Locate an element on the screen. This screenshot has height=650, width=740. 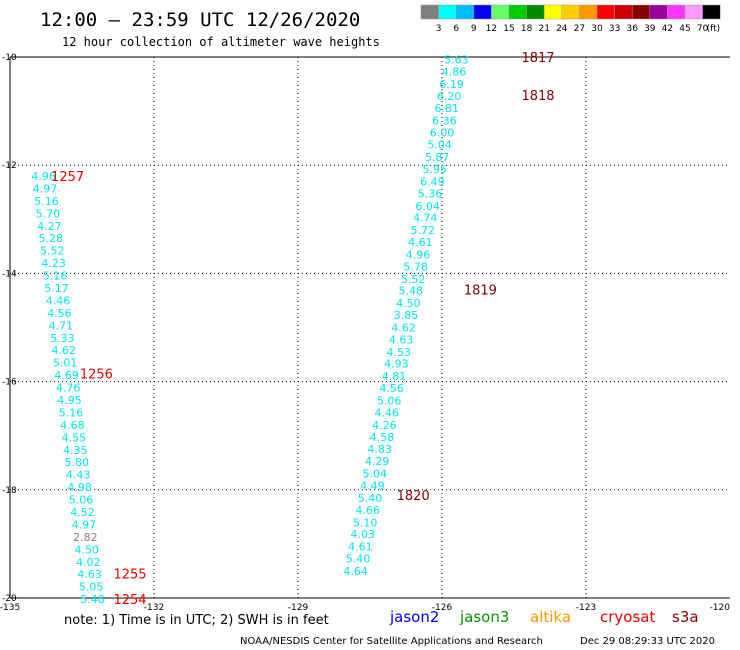
swh-value: 5.48 is located at coordinates (92, 599).